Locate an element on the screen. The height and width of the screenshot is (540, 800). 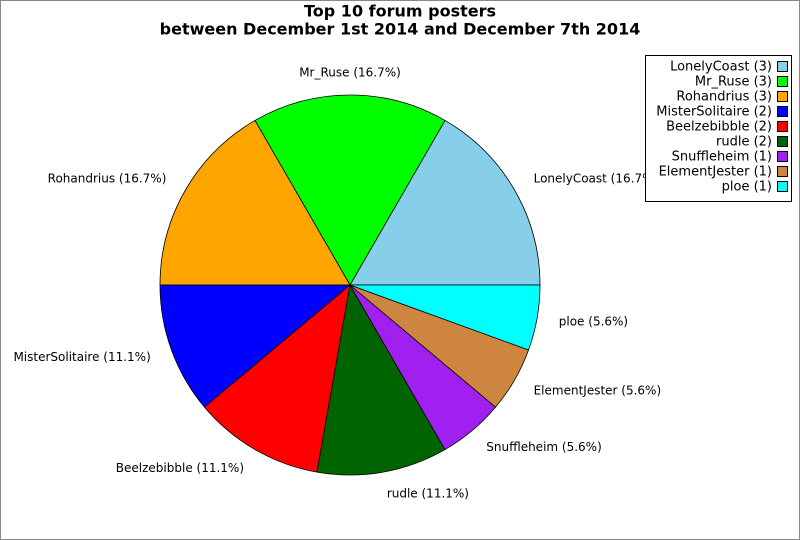
legend-label: ploe (1) is located at coordinates (747, 187).